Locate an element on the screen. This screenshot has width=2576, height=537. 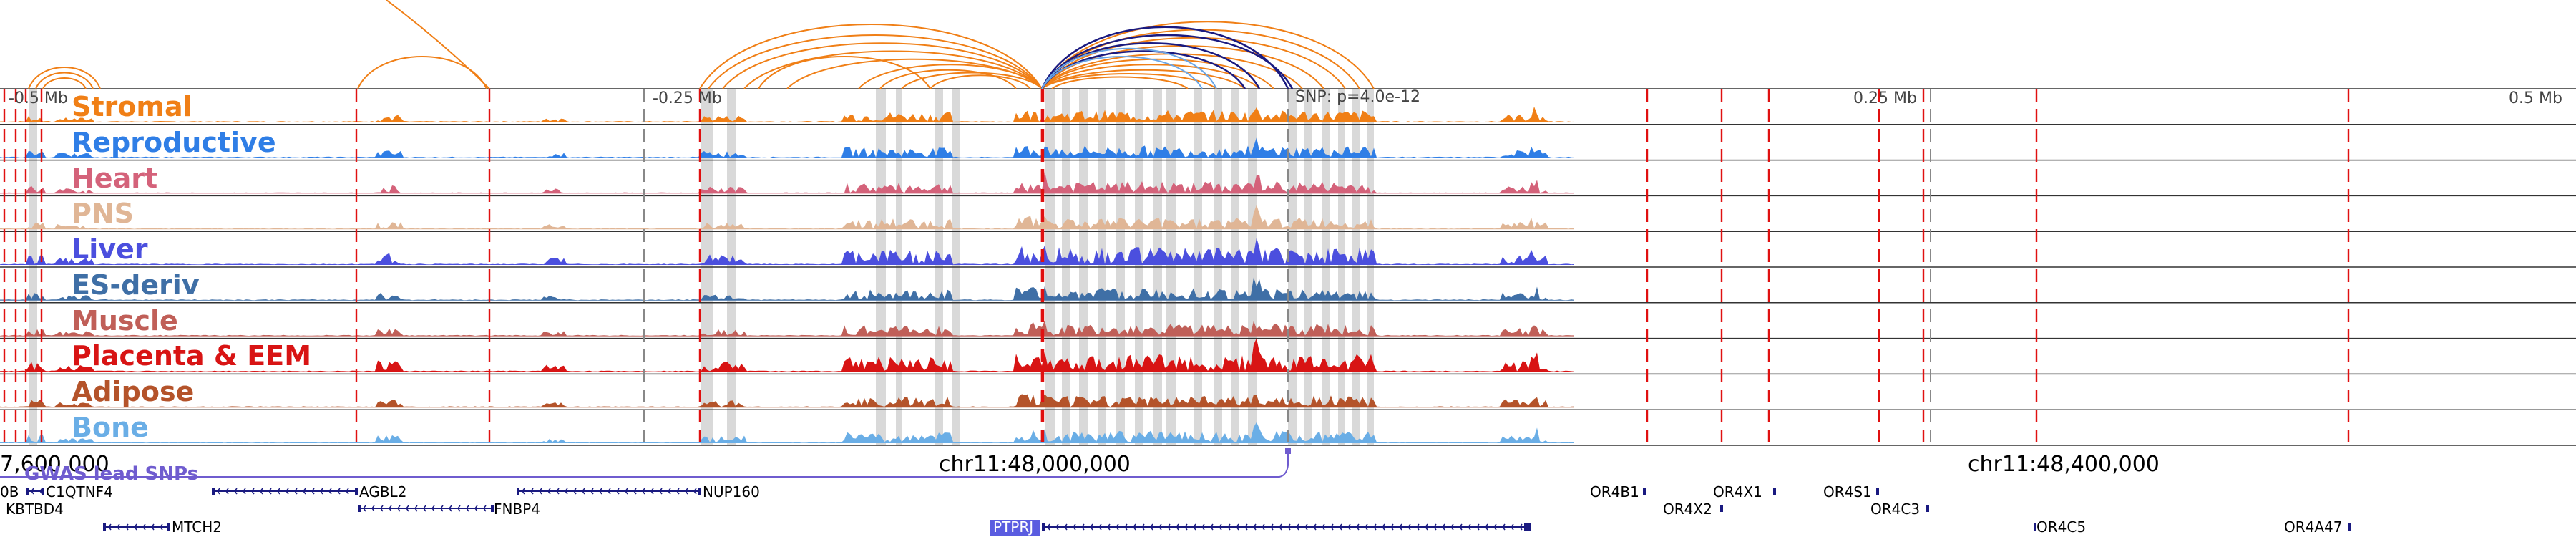
gene-highlight-ptprj is located at coordinates (1015, 528).